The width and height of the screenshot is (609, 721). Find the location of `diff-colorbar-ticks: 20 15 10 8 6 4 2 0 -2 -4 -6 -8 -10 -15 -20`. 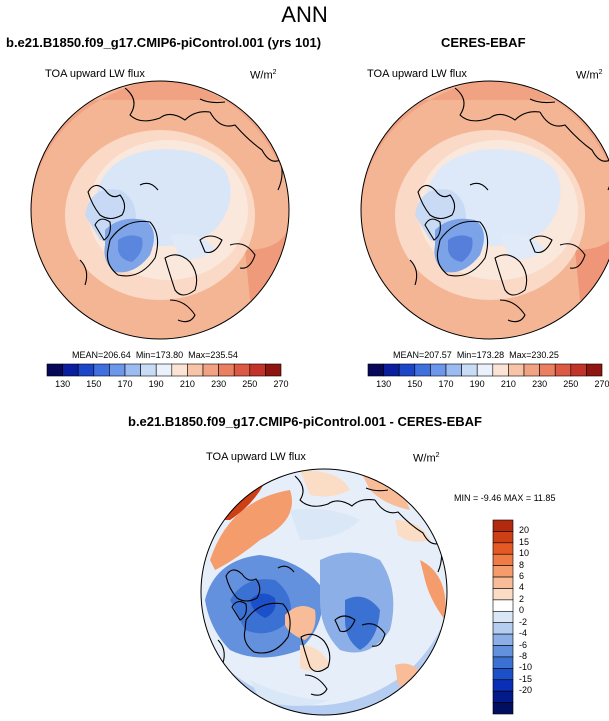

diff-colorbar-ticks: 20 15 10 8 6 4 2 0 -2 -4 -6 -8 -10 -15 -20 is located at coordinates (539, 617).